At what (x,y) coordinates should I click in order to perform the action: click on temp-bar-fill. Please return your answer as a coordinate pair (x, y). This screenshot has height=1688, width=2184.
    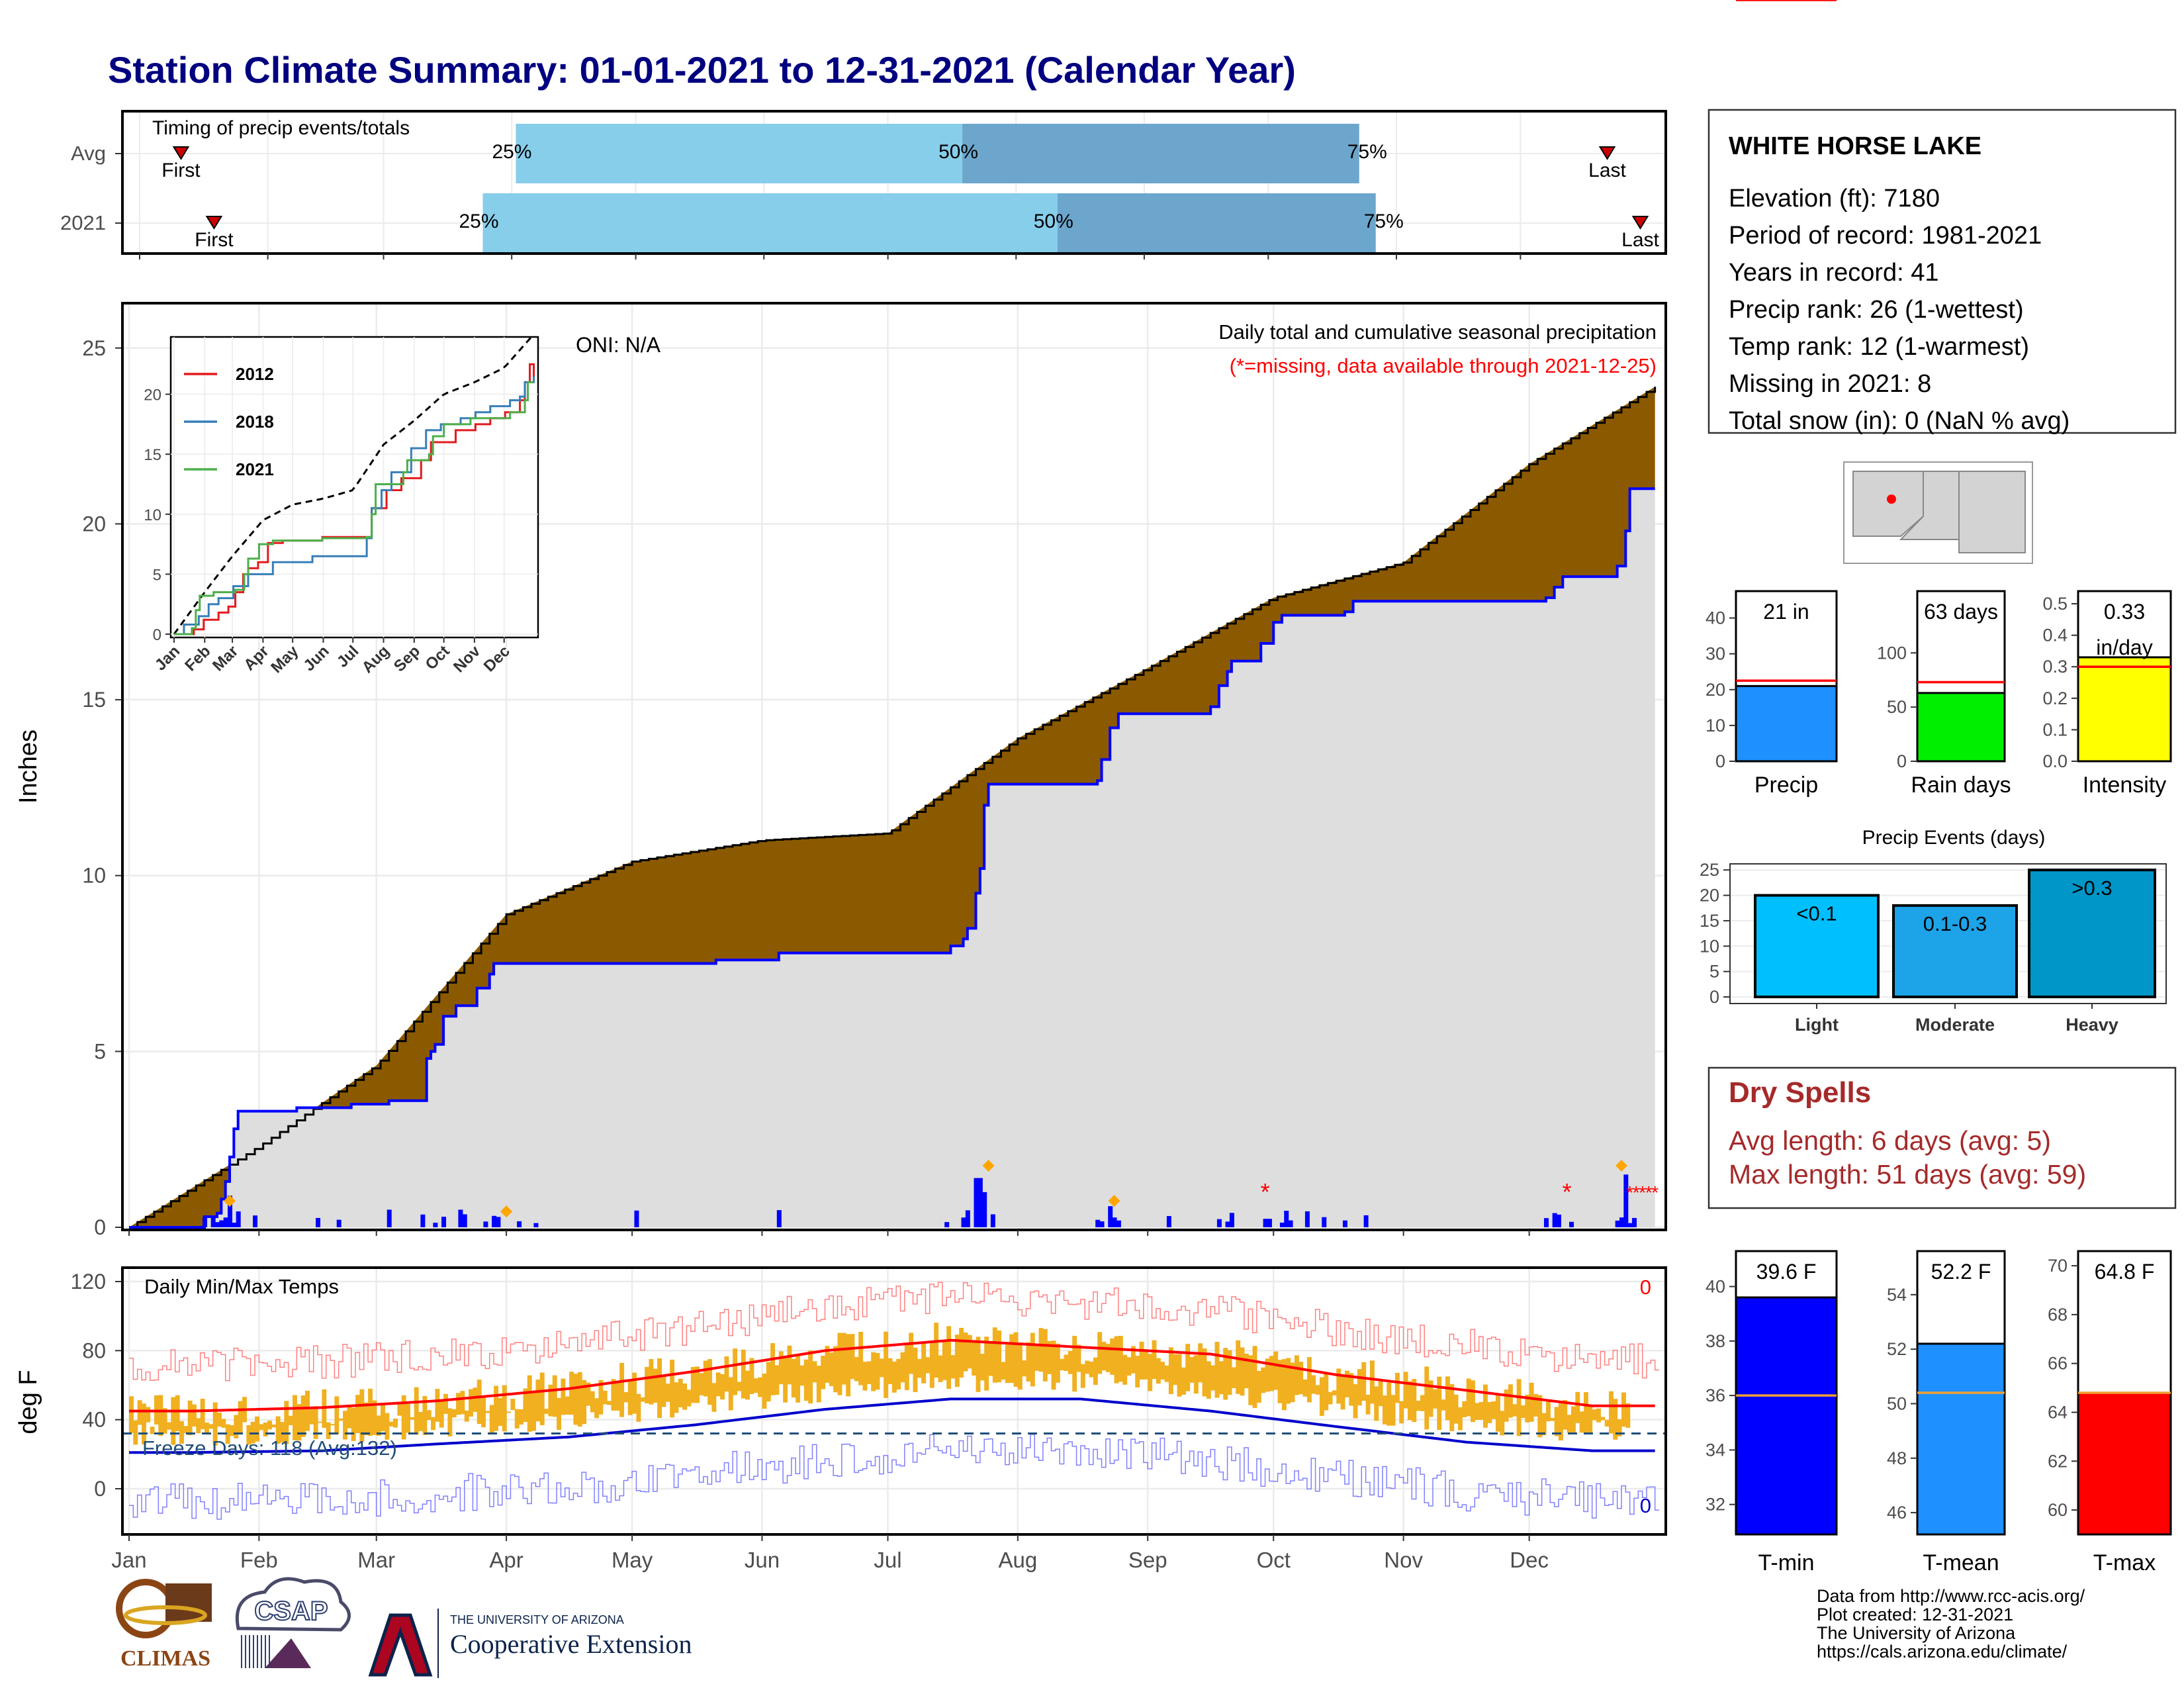
    Looking at the image, I should click on (2124, 1463).